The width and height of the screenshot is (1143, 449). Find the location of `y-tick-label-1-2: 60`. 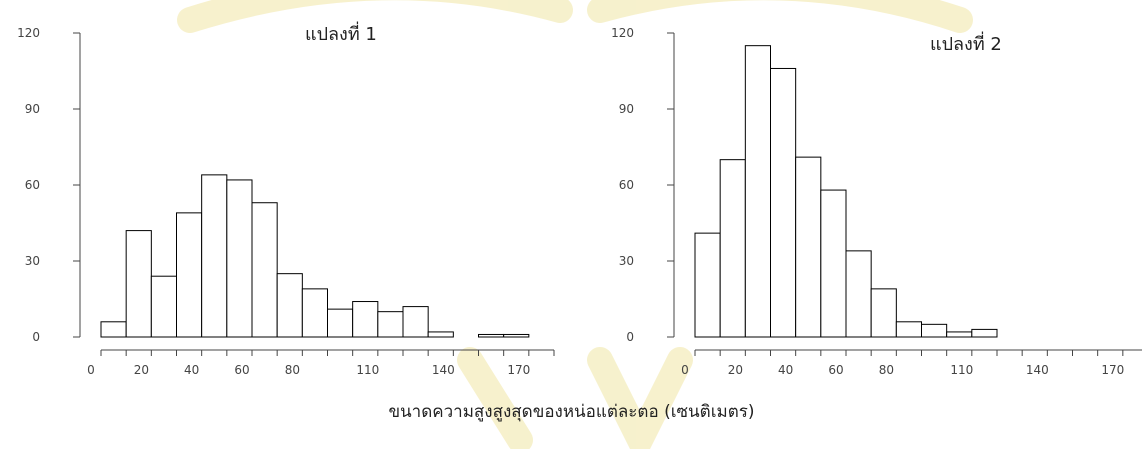

y-tick-label-1-2: 60 is located at coordinates (32, 185).